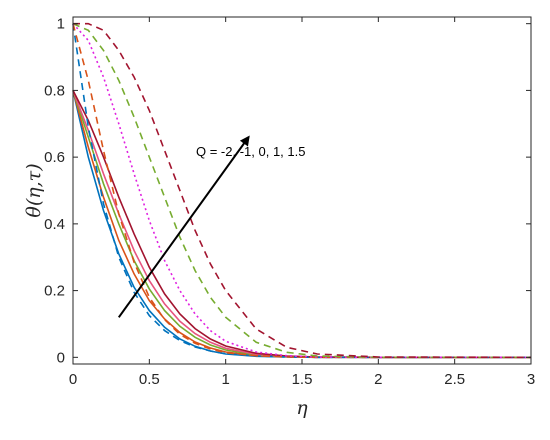 The width and height of the screenshot is (550, 440). What do you see at coordinates (302, 379) in the screenshot?
I see `x-tick-label: 1.5` at bounding box center [302, 379].